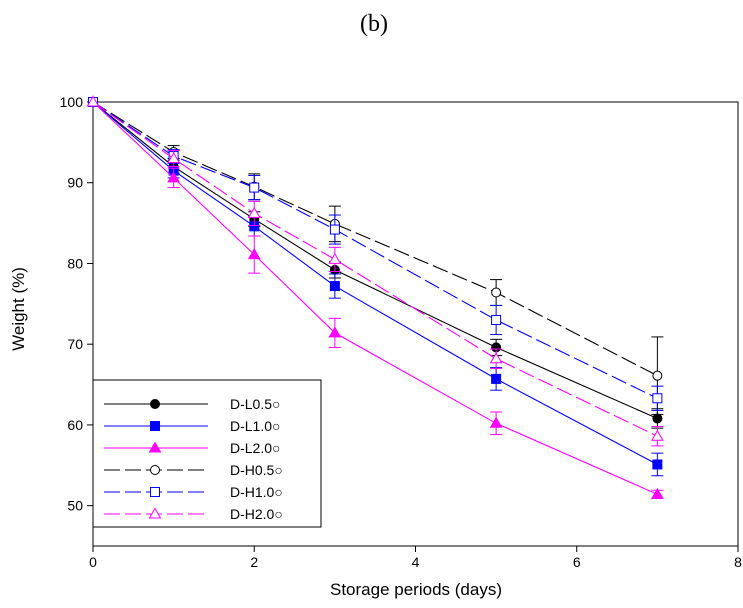  What do you see at coordinates (75, 344) in the screenshot?
I see `y-tick-label: 70` at bounding box center [75, 344].